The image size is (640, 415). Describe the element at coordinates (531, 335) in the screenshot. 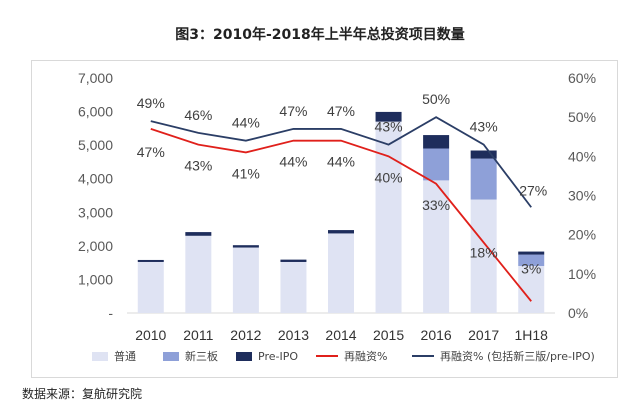

I see `x-tick-label: 1H18` at that location.